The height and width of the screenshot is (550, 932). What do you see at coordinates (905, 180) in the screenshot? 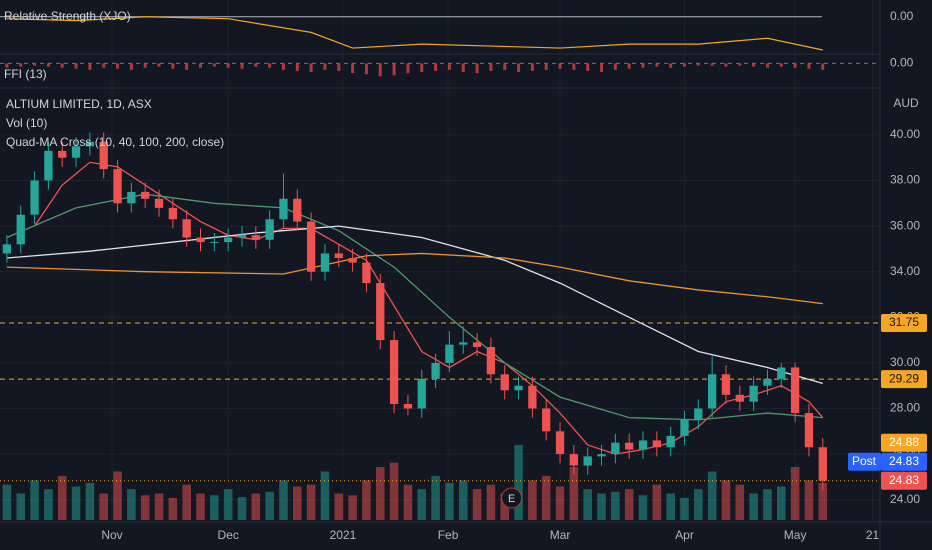
I see `y-tick-label: 38.00` at bounding box center [905, 180].